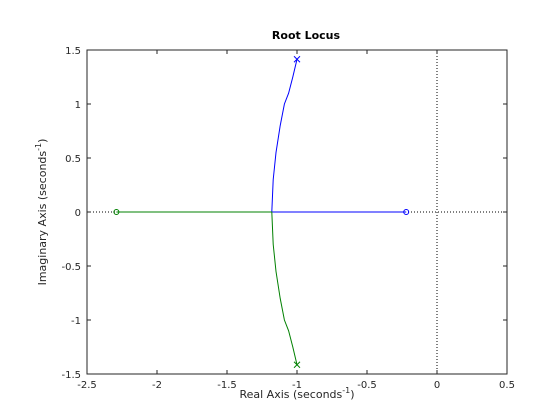  Describe the element at coordinates (367, 385) in the screenshot. I see `x-tick-label: -0.5` at that location.